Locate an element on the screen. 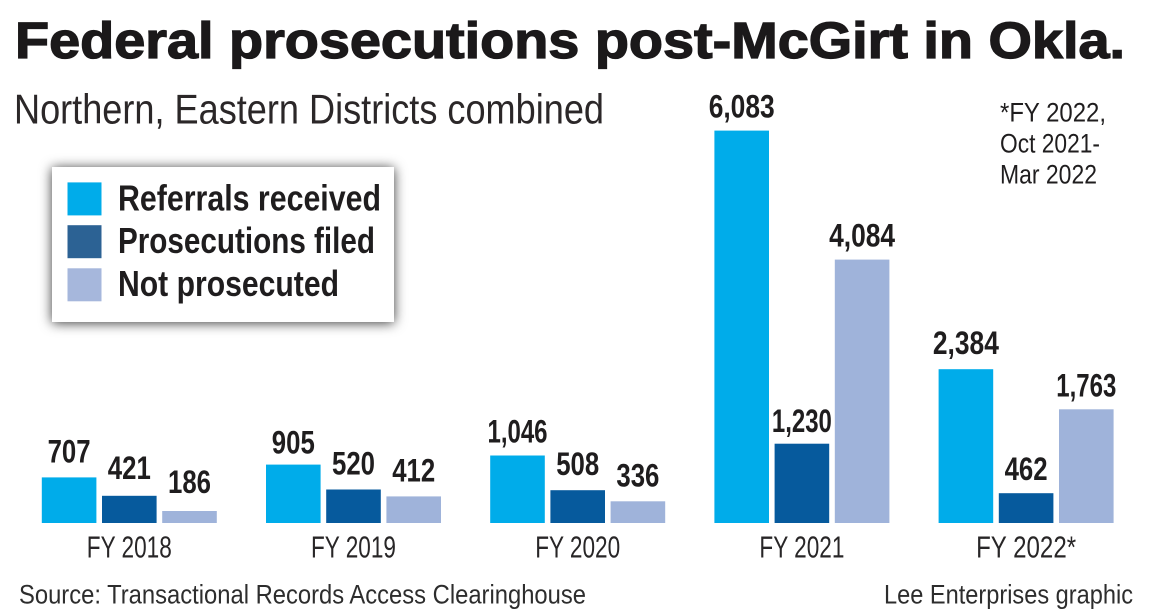  svg-text: Prosecutions filed is located at coordinates (246, 240).